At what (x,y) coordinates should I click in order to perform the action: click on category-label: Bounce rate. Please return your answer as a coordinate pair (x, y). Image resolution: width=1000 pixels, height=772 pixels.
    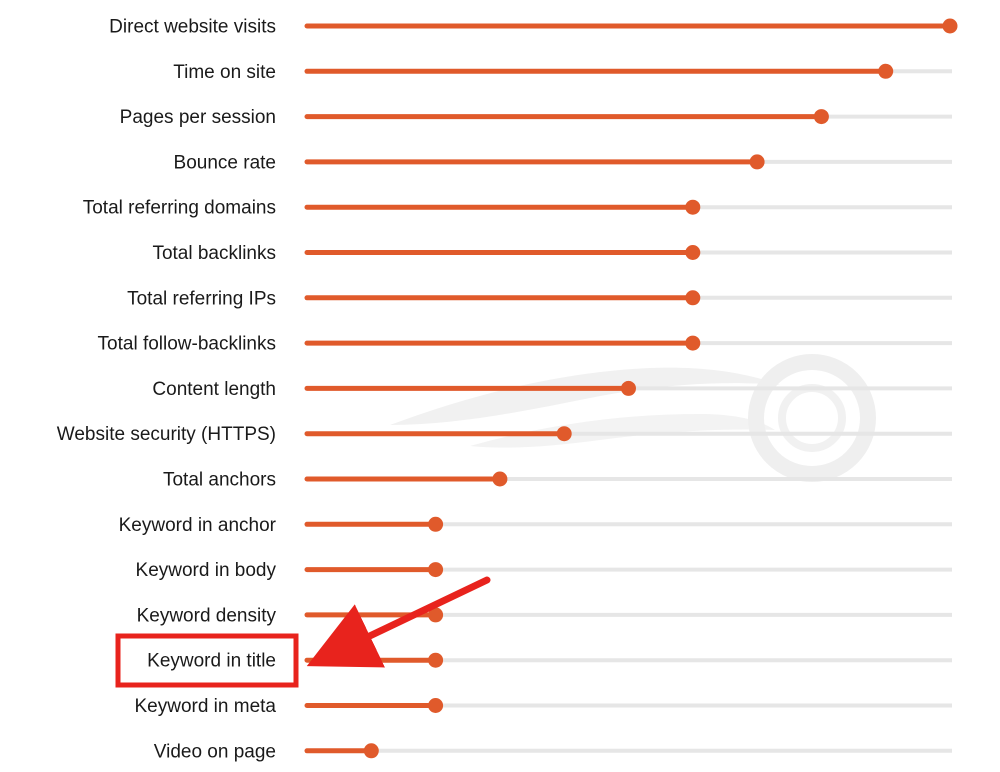
    Looking at the image, I should click on (225, 162).